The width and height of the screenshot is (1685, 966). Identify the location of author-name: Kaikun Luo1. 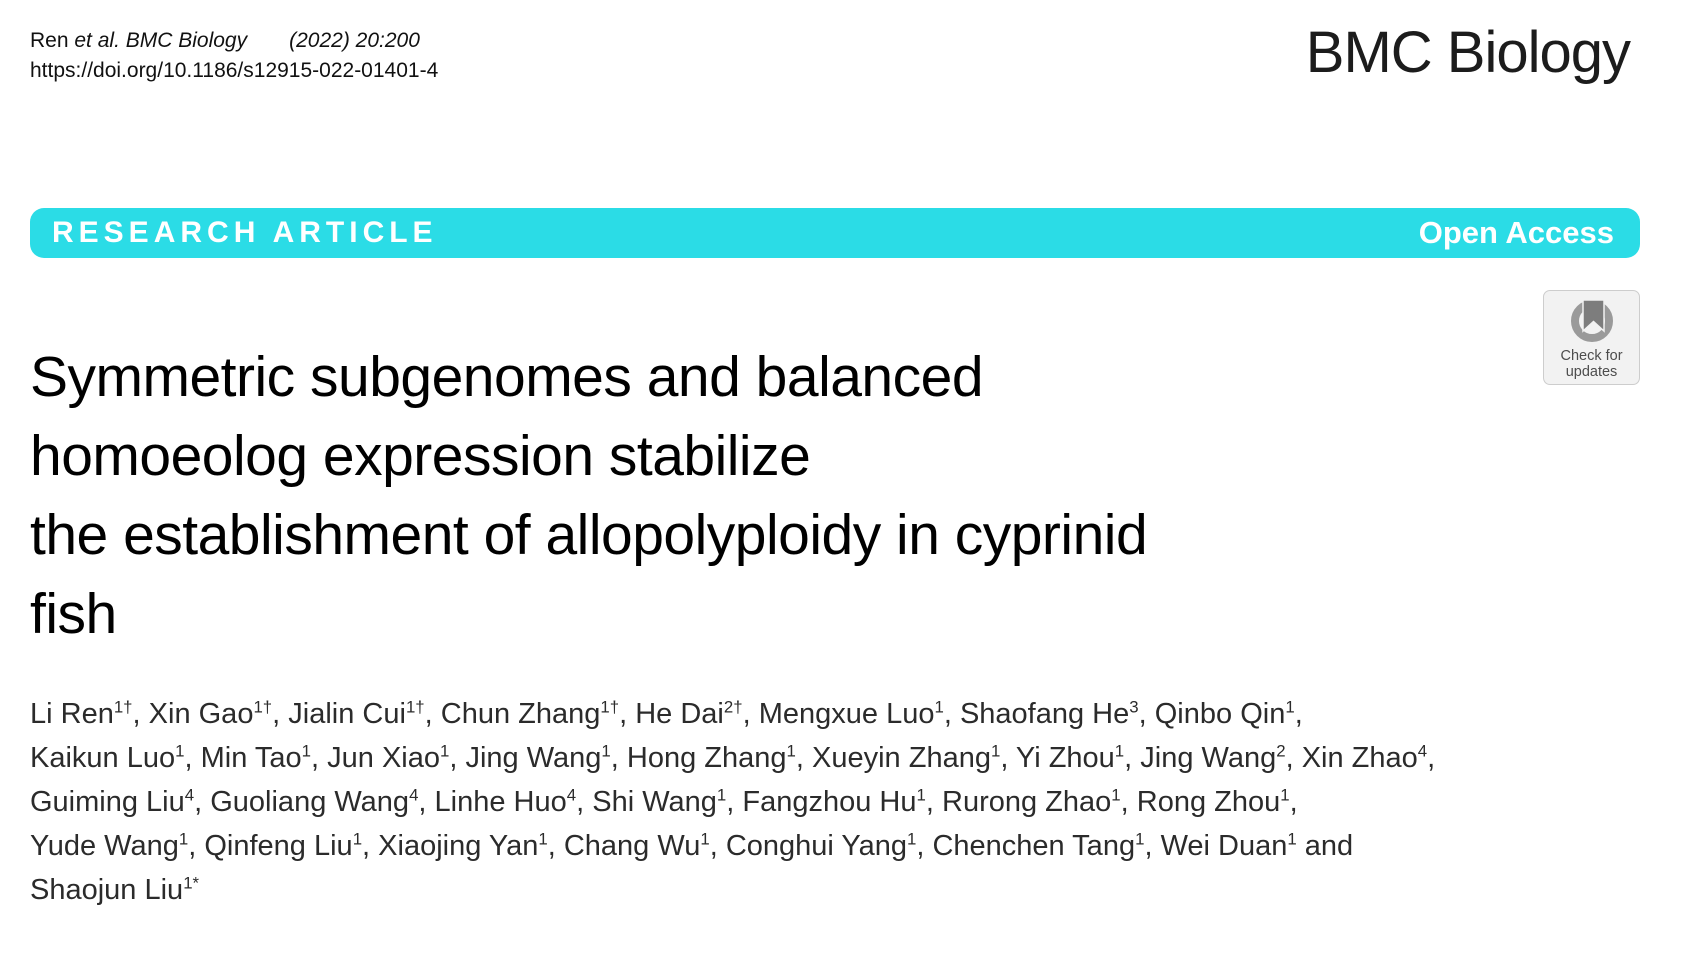
(107, 757).